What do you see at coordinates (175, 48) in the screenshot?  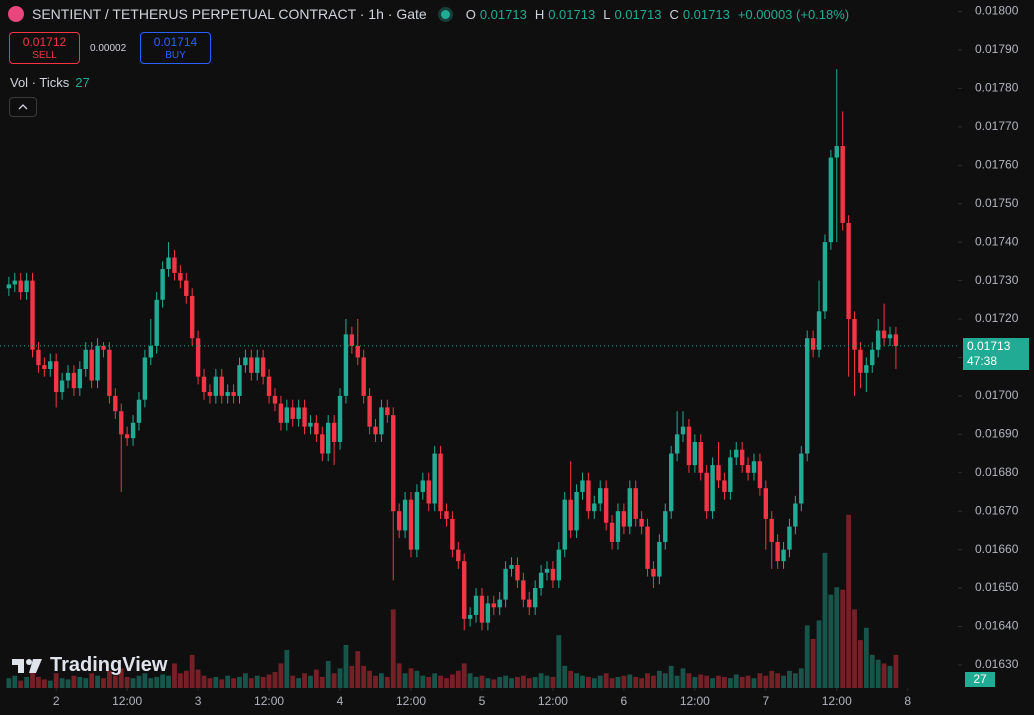 I see `buy-button: 0.01714 BUY` at bounding box center [175, 48].